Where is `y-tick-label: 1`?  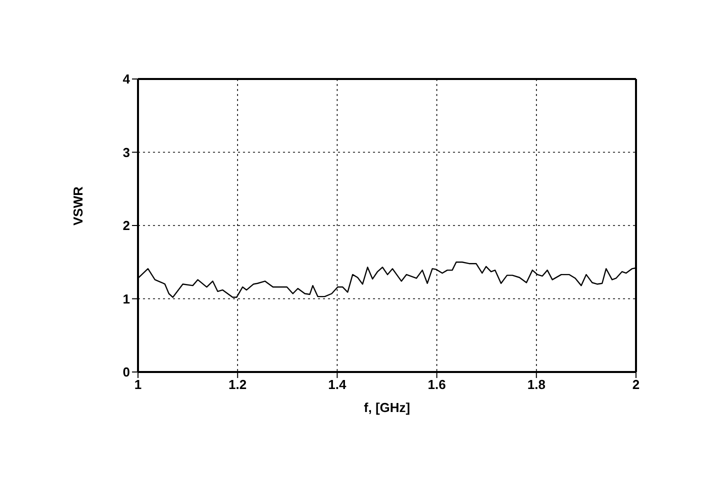 y-tick-label: 1 is located at coordinates (126, 298).